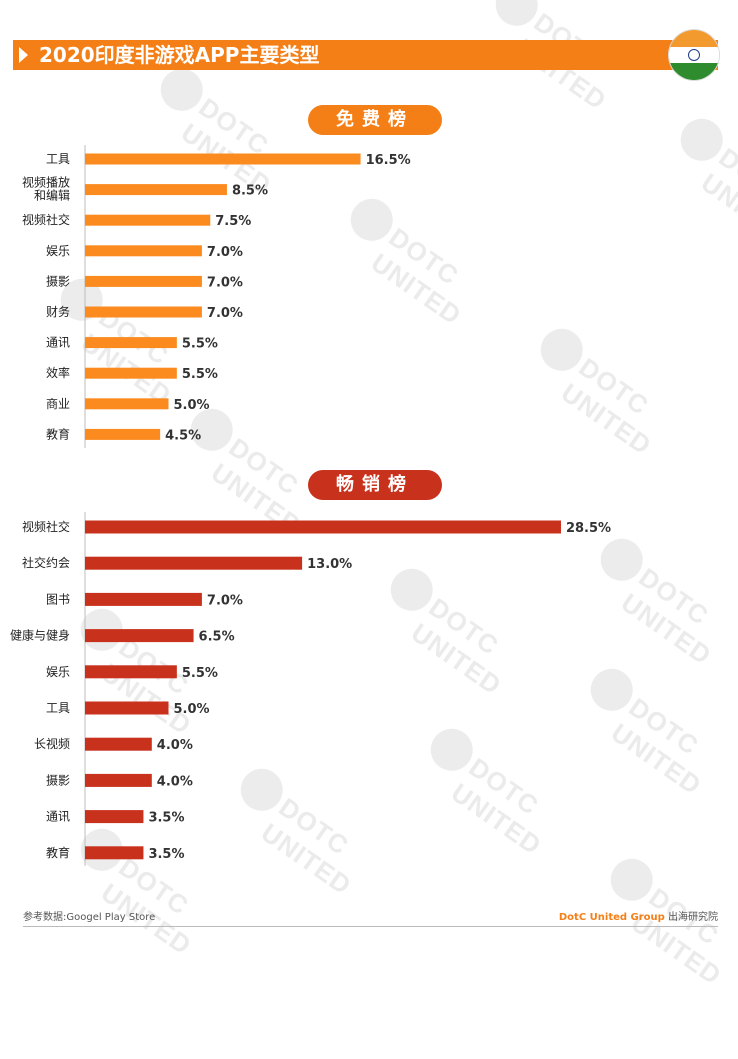 The width and height of the screenshot is (738, 1059). Describe the element at coordinates (611, 917) in the screenshot. I see `brand-name: DotC United Group` at that location.